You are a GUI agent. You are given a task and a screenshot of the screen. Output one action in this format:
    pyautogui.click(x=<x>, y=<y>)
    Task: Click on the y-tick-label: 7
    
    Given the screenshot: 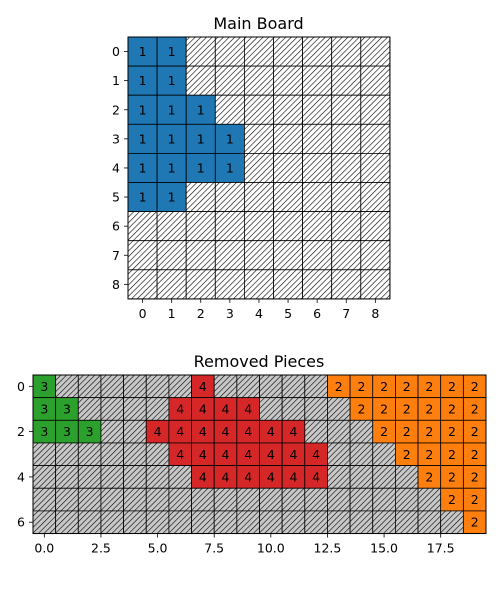 What is the action you would take?
    pyautogui.click(x=116, y=255)
    